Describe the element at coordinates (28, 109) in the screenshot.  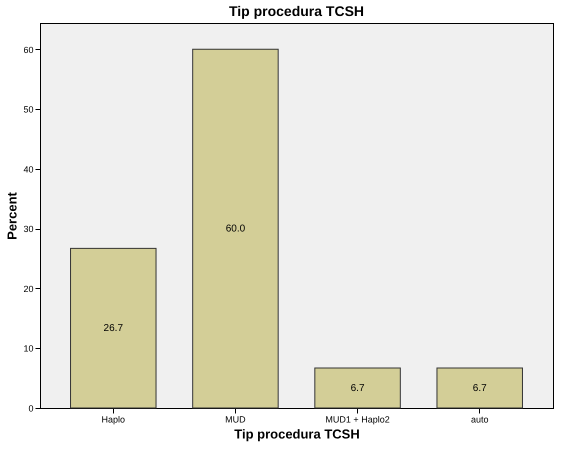
I see `y-tick-label: 50` at that location.